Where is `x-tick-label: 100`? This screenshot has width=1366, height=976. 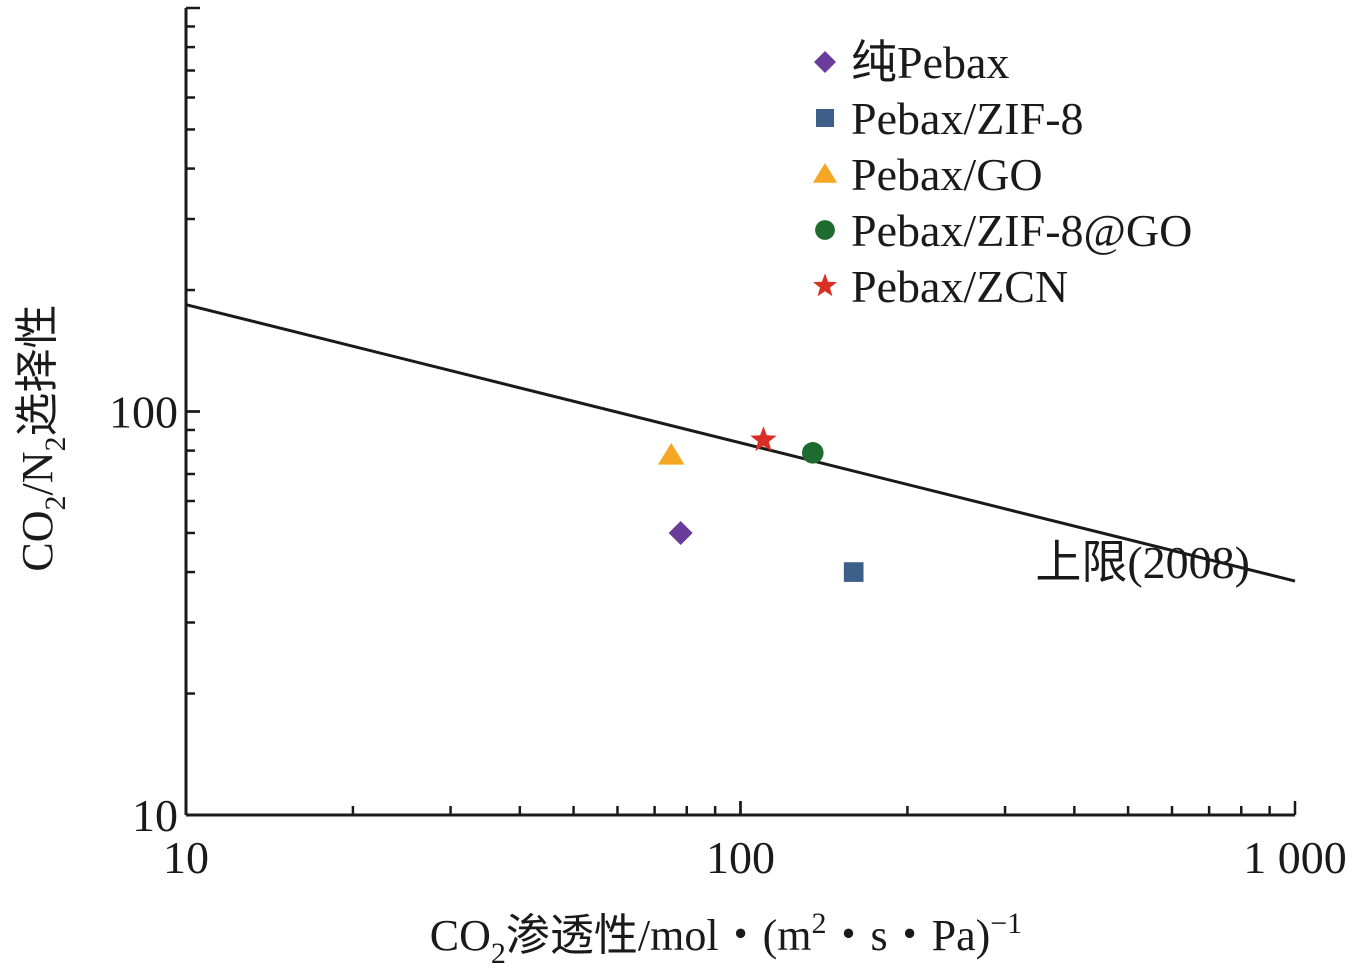
x-tick-label: 100 is located at coordinates (740, 857).